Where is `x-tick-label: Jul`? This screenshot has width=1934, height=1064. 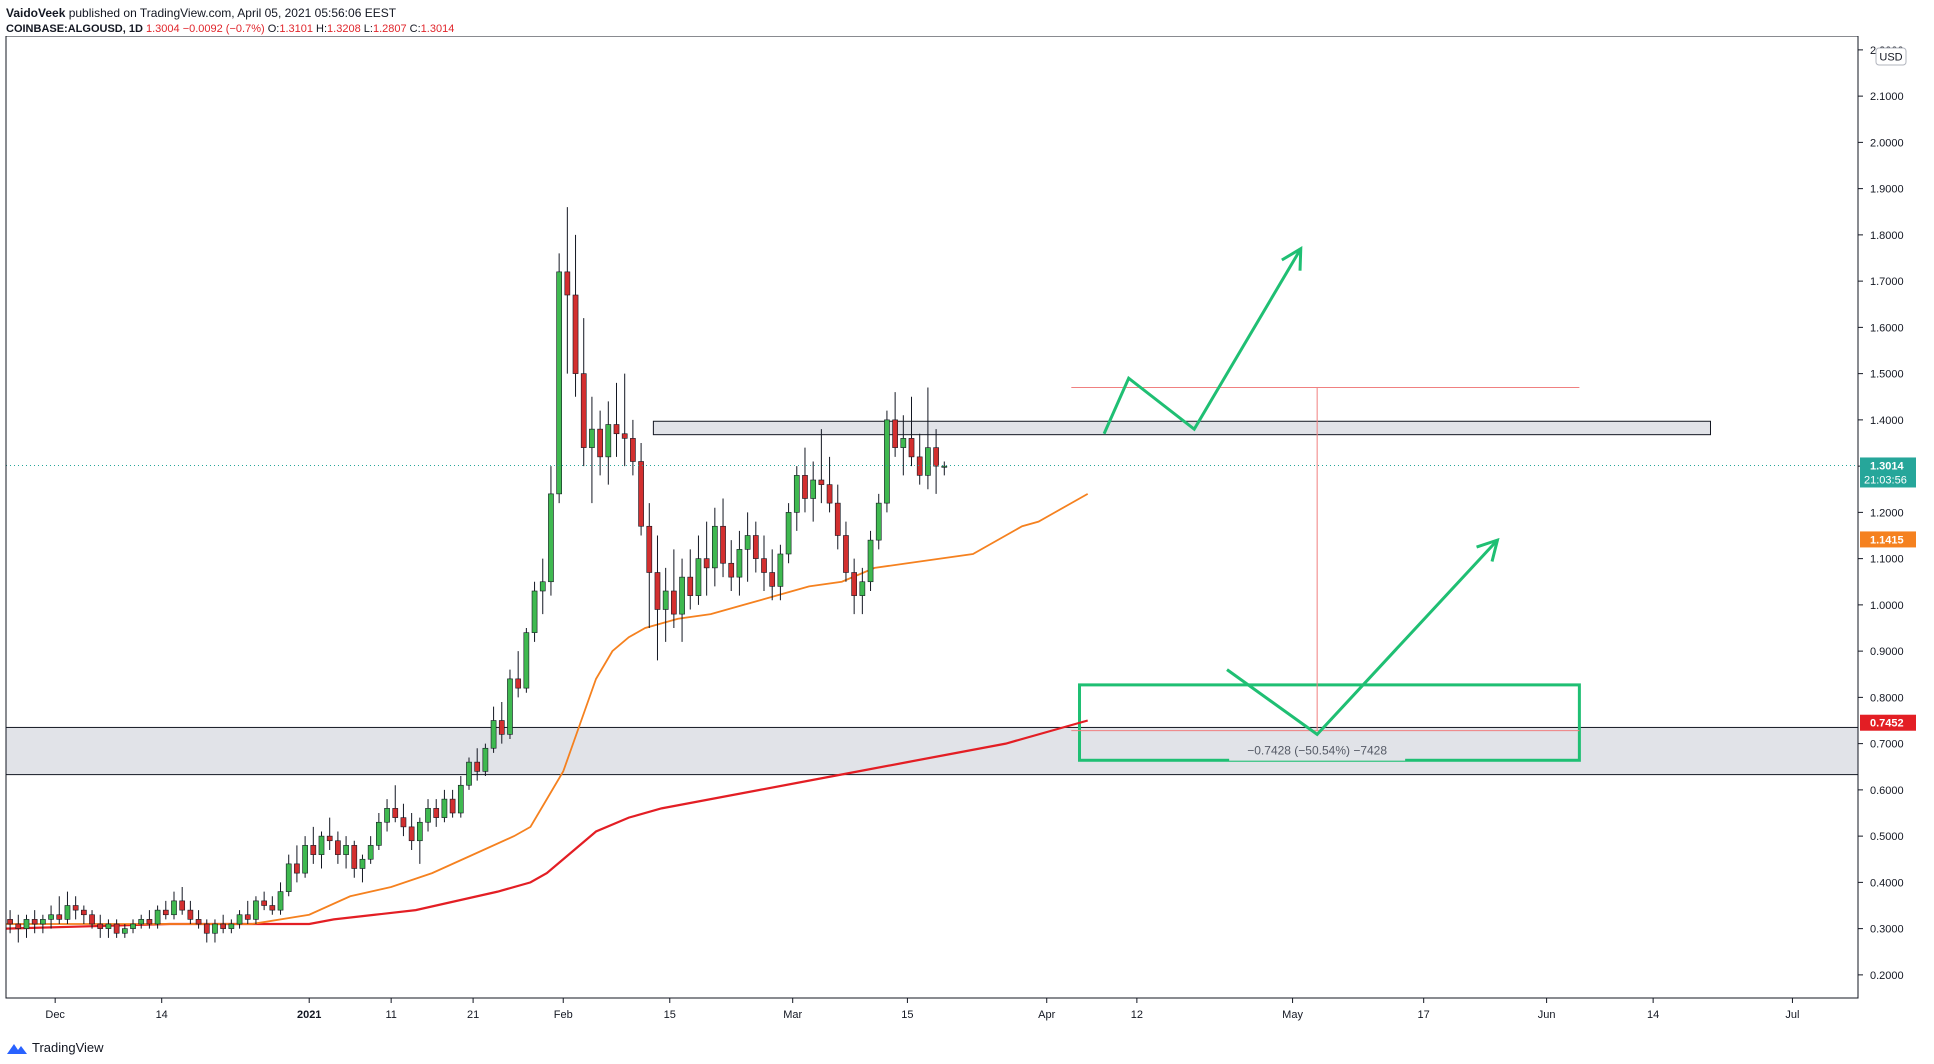 x-tick-label: Jul is located at coordinates (1792, 1015).